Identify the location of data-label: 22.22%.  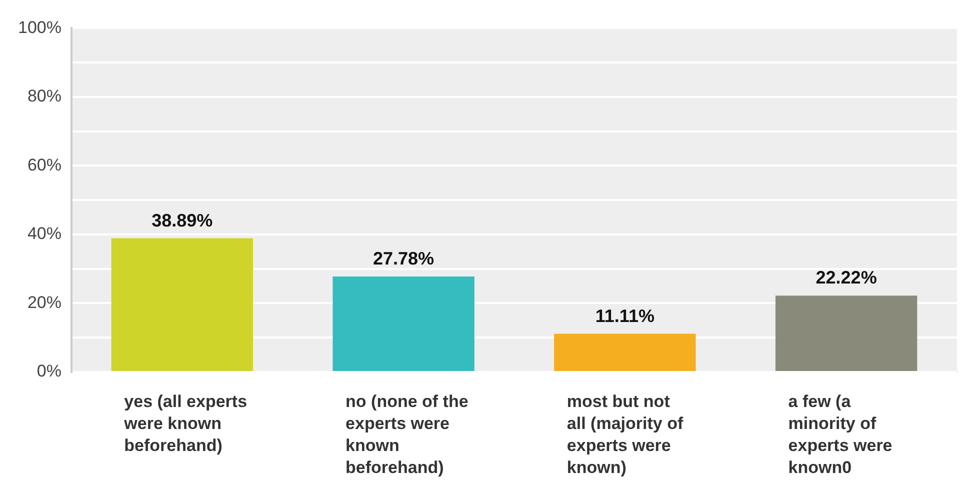
(846, 278).